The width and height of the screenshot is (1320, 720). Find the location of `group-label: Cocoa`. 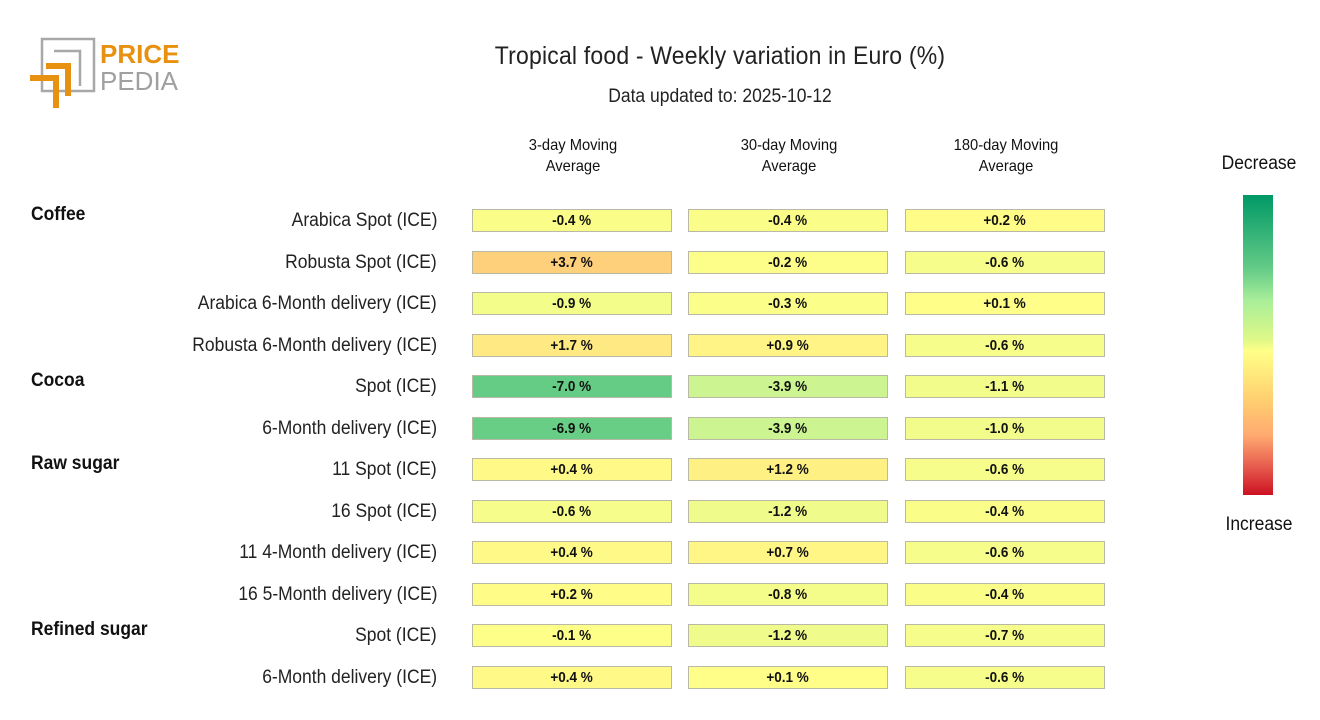

group-label: Cocoa is located at coordinates (58, 380).